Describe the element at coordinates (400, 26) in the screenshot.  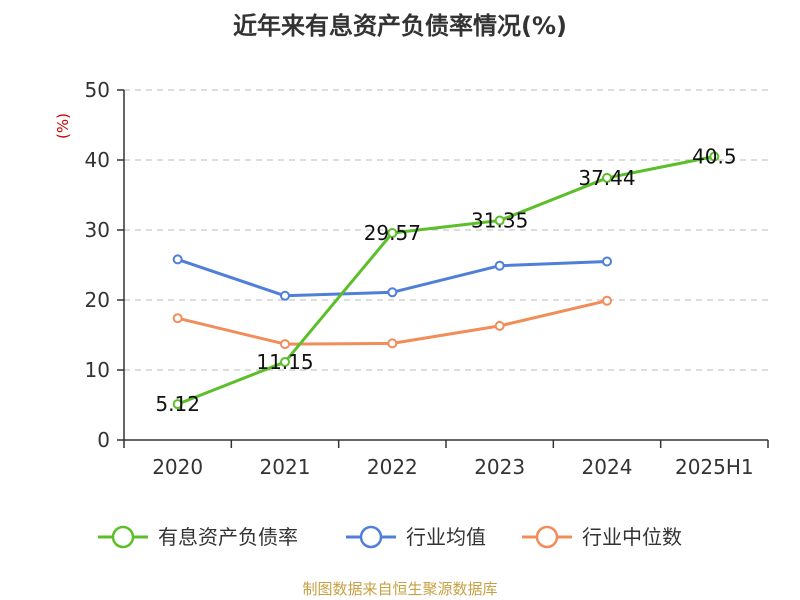
I see `chart-title: 近年来有息资产负债率情况(%)` at that location.